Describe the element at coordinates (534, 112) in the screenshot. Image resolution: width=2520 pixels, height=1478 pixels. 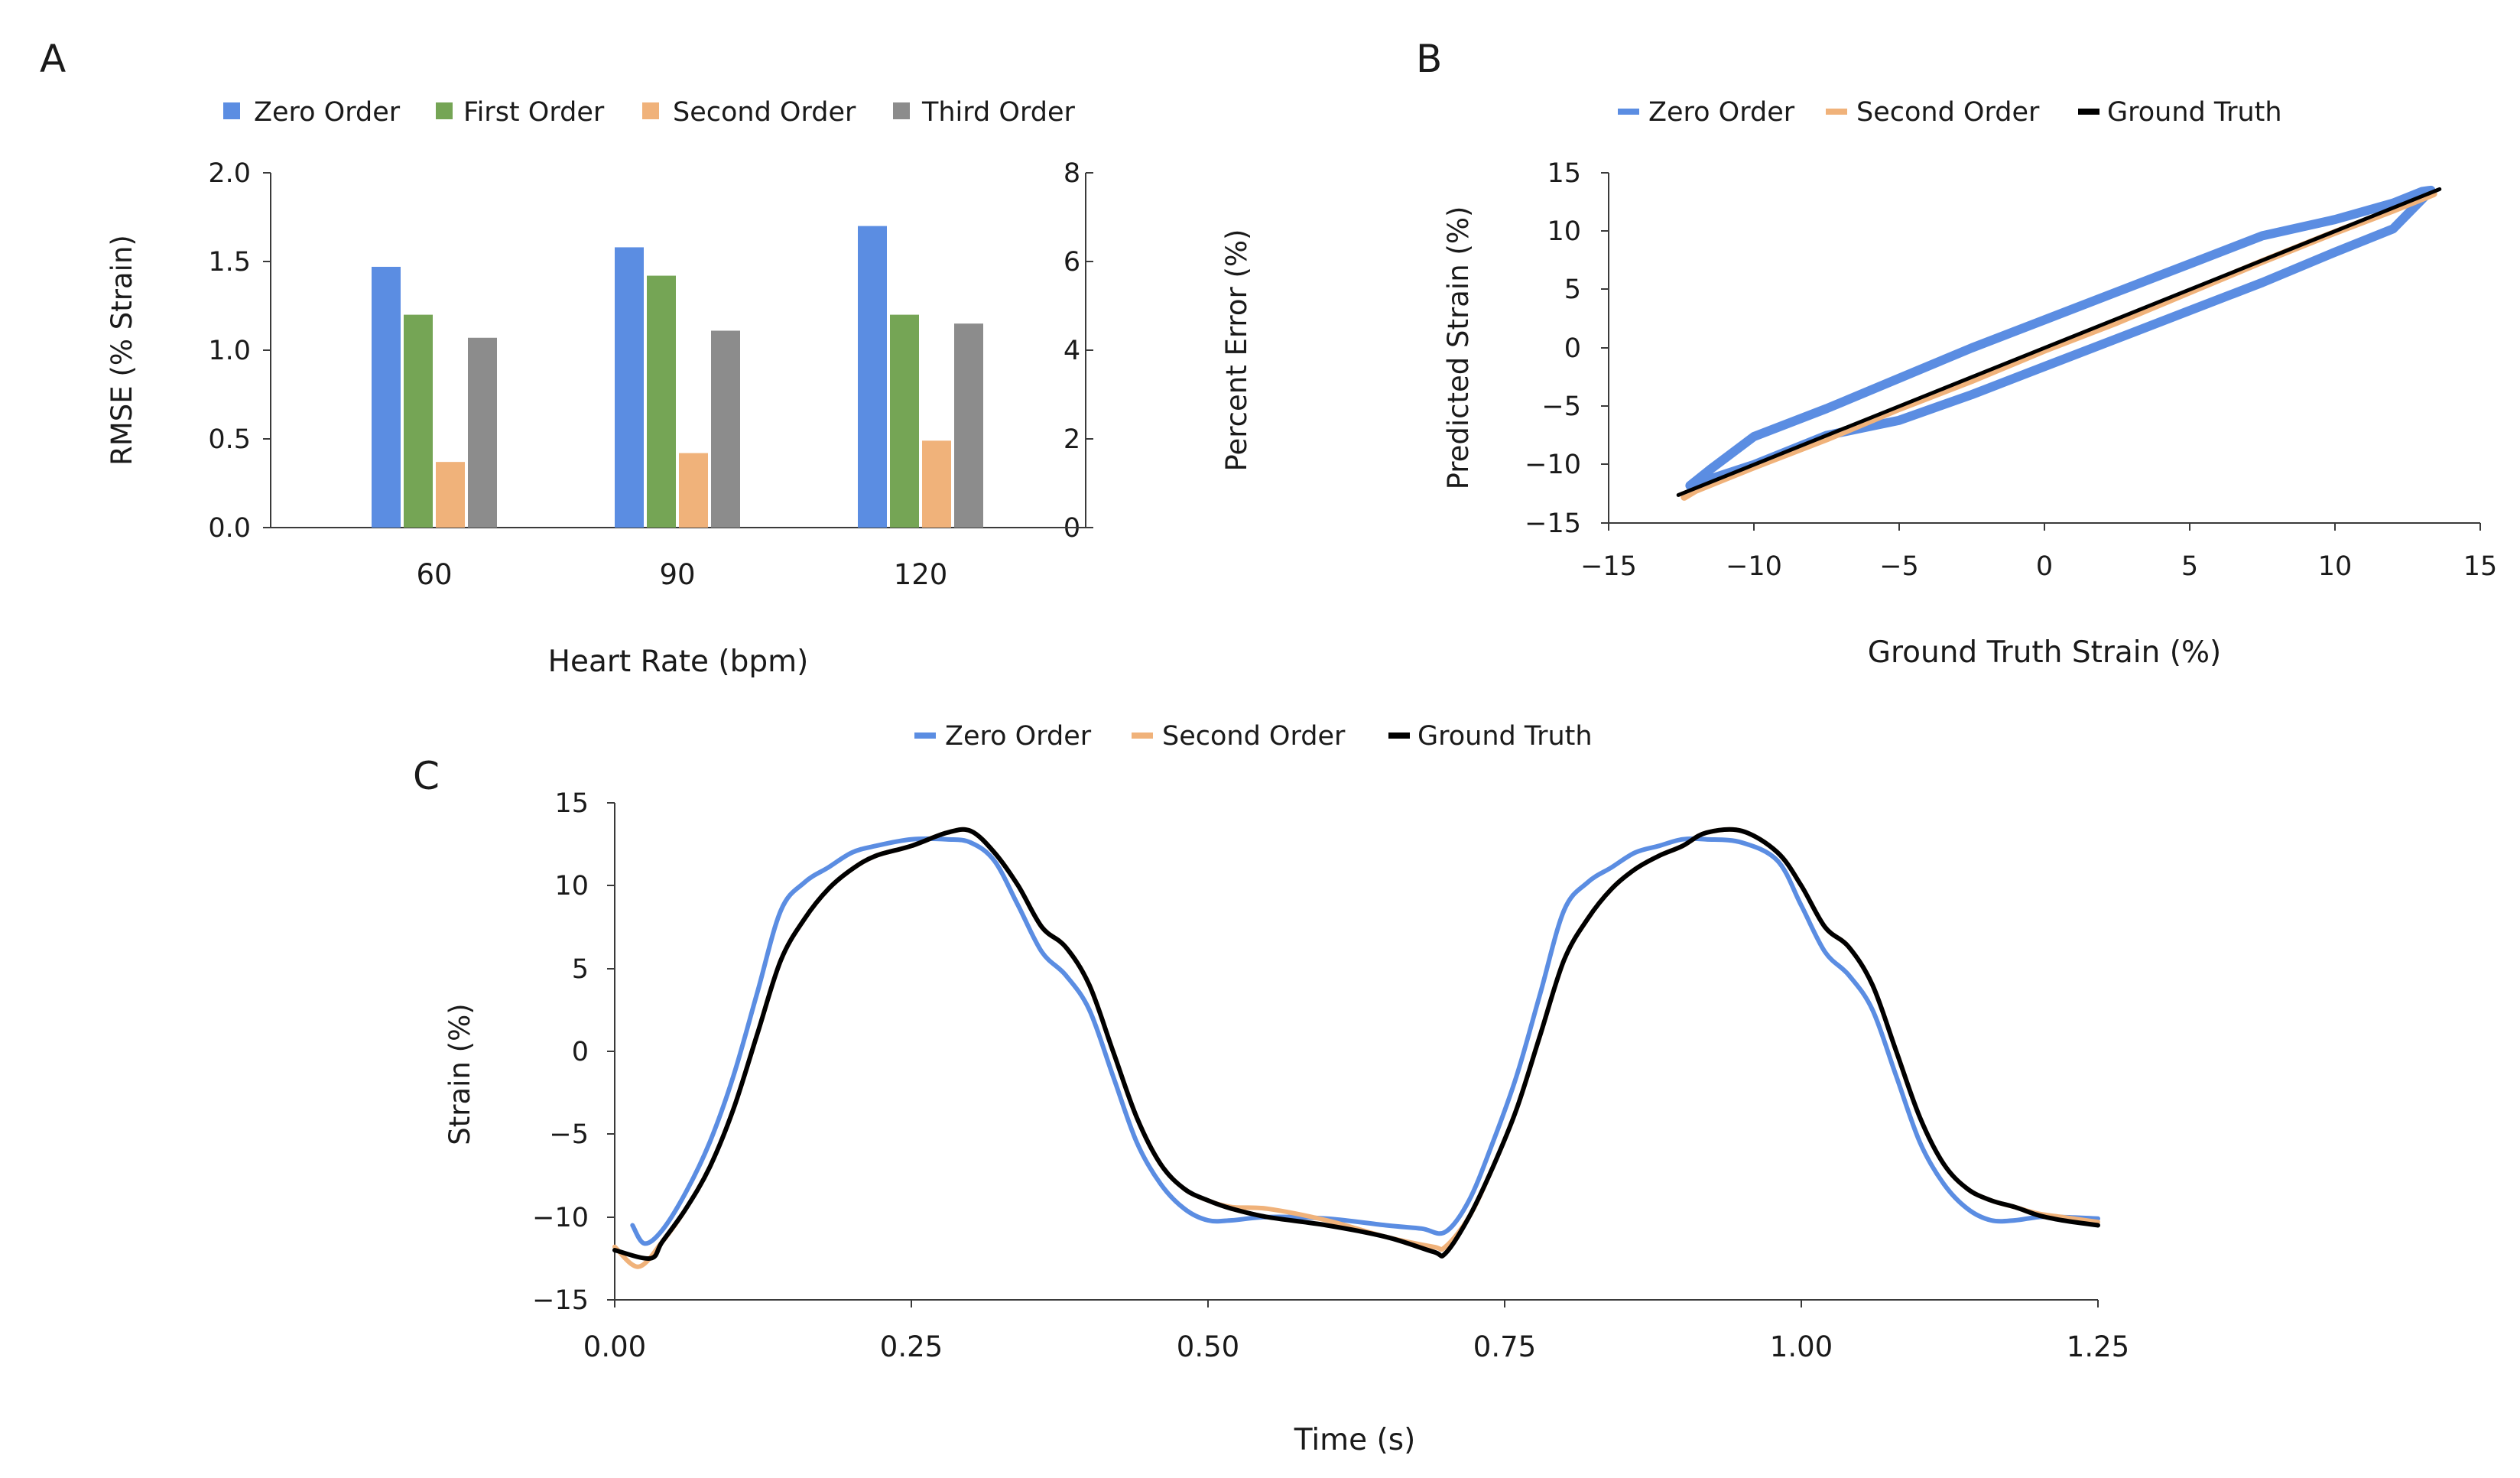
I see `legend-label-first-order: First Order` at that location.